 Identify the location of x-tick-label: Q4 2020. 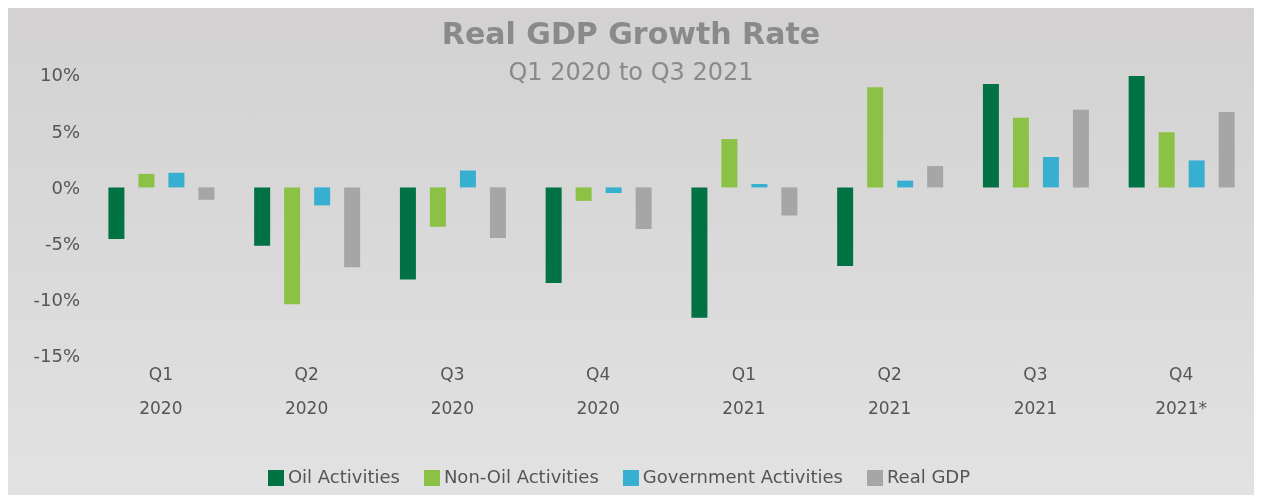
(598, 391).